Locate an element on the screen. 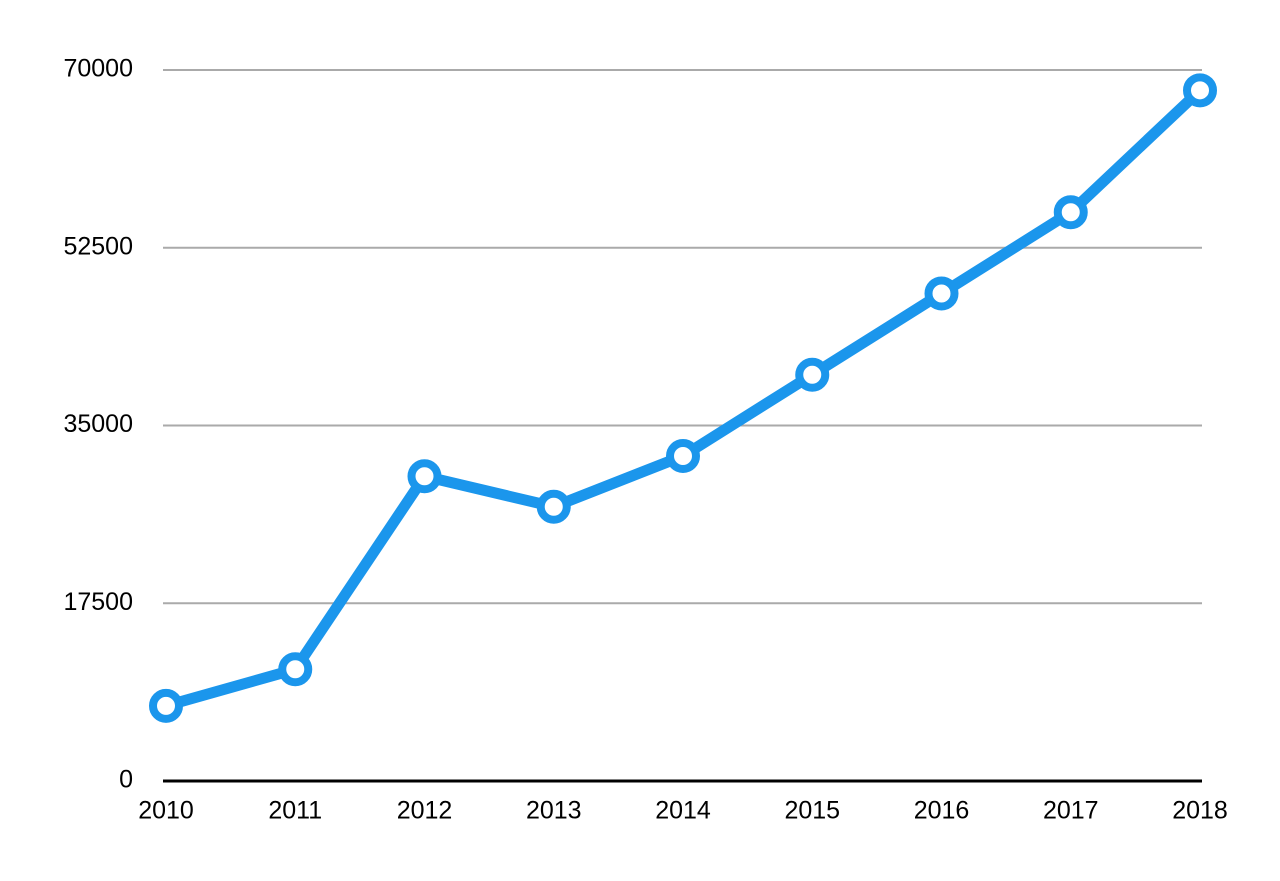  x-tick-label: 2014 is located at coordinates (683, 811).